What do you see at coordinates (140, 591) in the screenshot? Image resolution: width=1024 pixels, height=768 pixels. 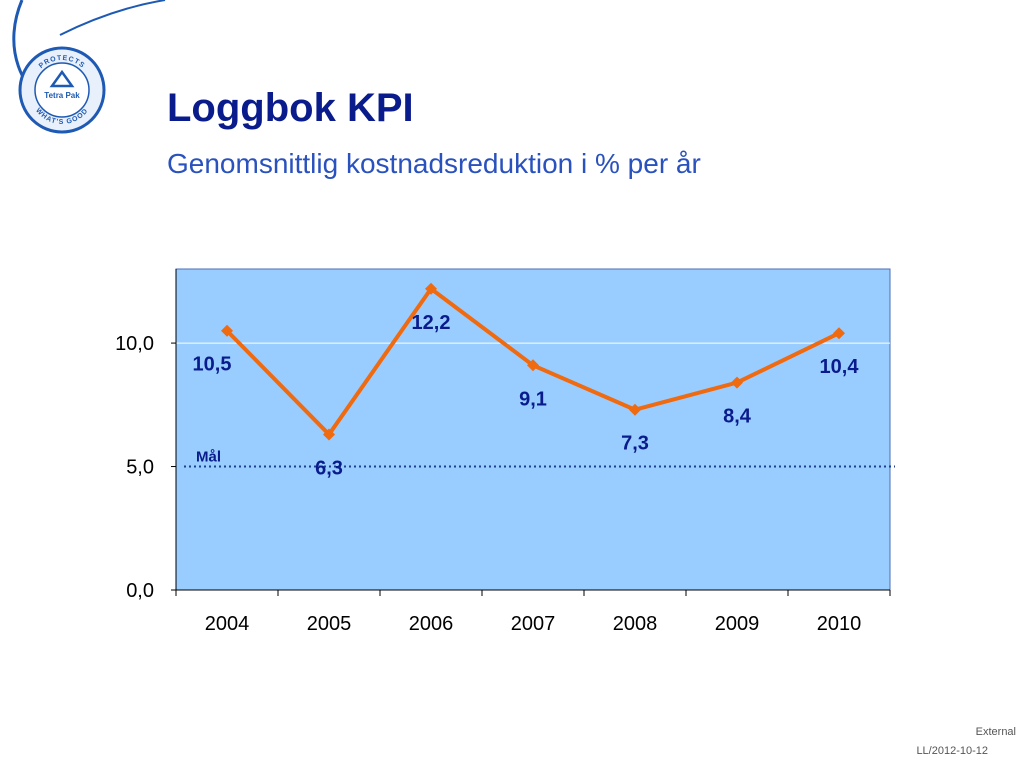 I see `y-tick-label: 0,0` at bounding box center [140, 591].